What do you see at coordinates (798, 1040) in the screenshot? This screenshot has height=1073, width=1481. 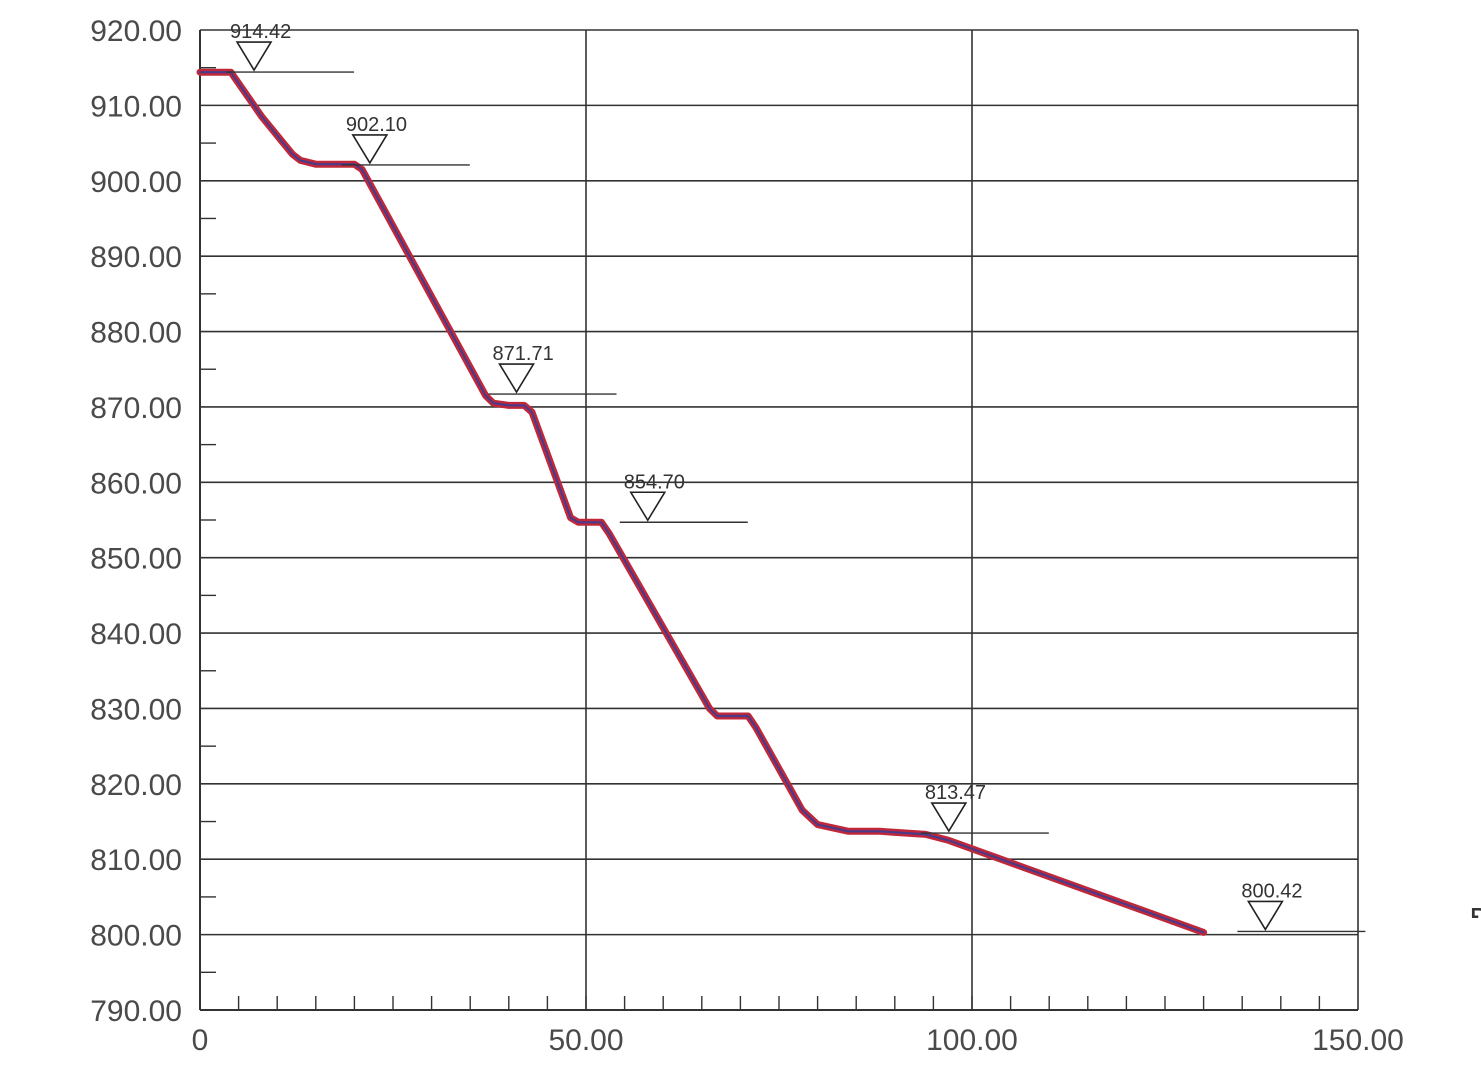 I see `x-axis: 0 50.00 100.00 150.00` at bounding box center [798, 1040].